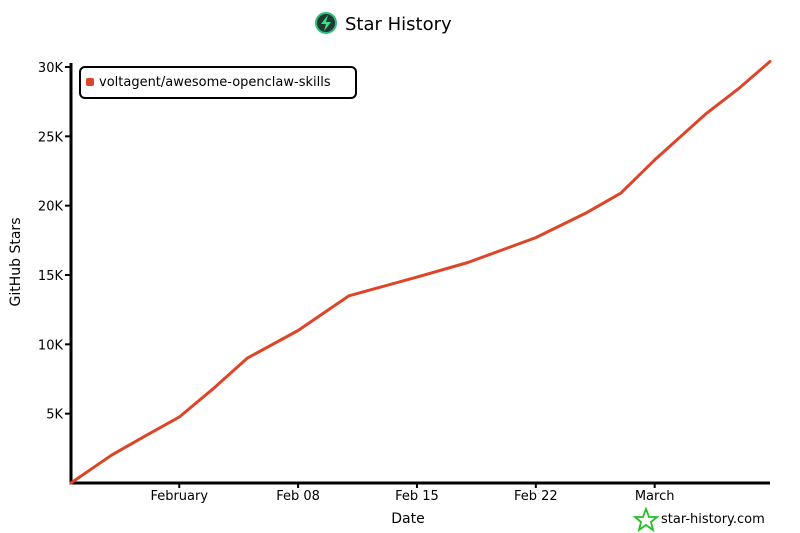 This screenshot has height=533, width=800. I want to click on y-tick-label: 30K, so click(51, 68).